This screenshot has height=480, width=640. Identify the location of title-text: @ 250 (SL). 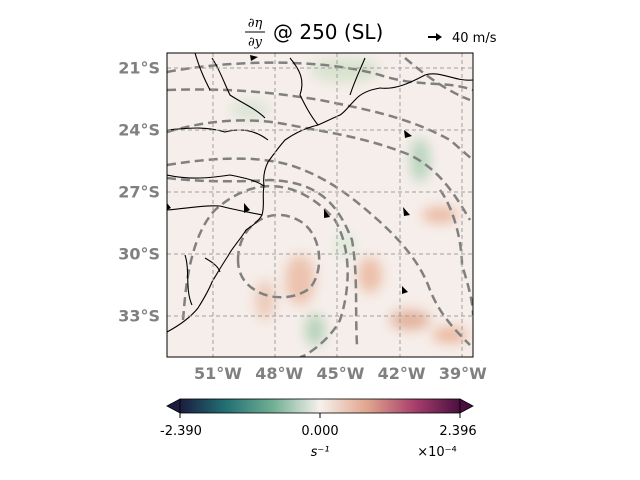
(328, 32).